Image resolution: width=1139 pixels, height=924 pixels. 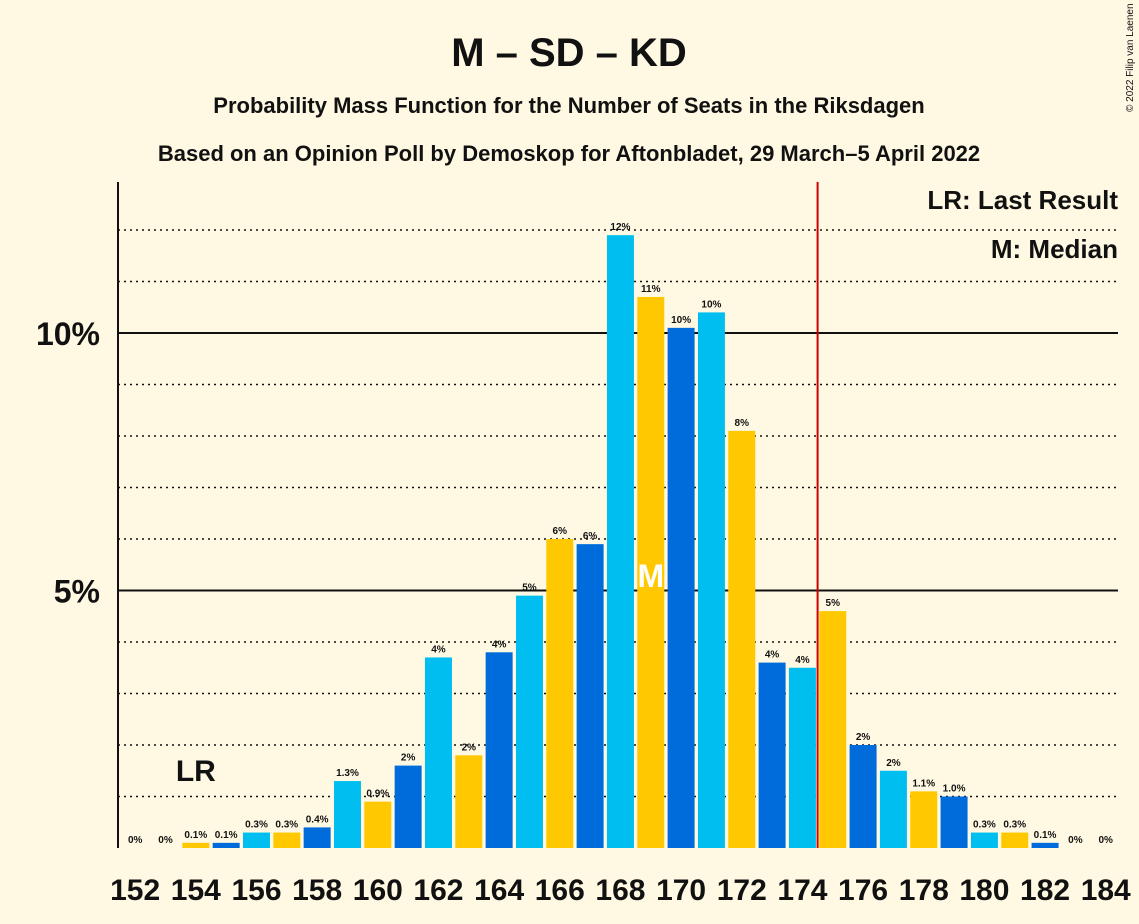 What do you see at coordinates (651, 289) in the screenshot?
I see `value-label-169: 11%` at bounding box center [651, 289].